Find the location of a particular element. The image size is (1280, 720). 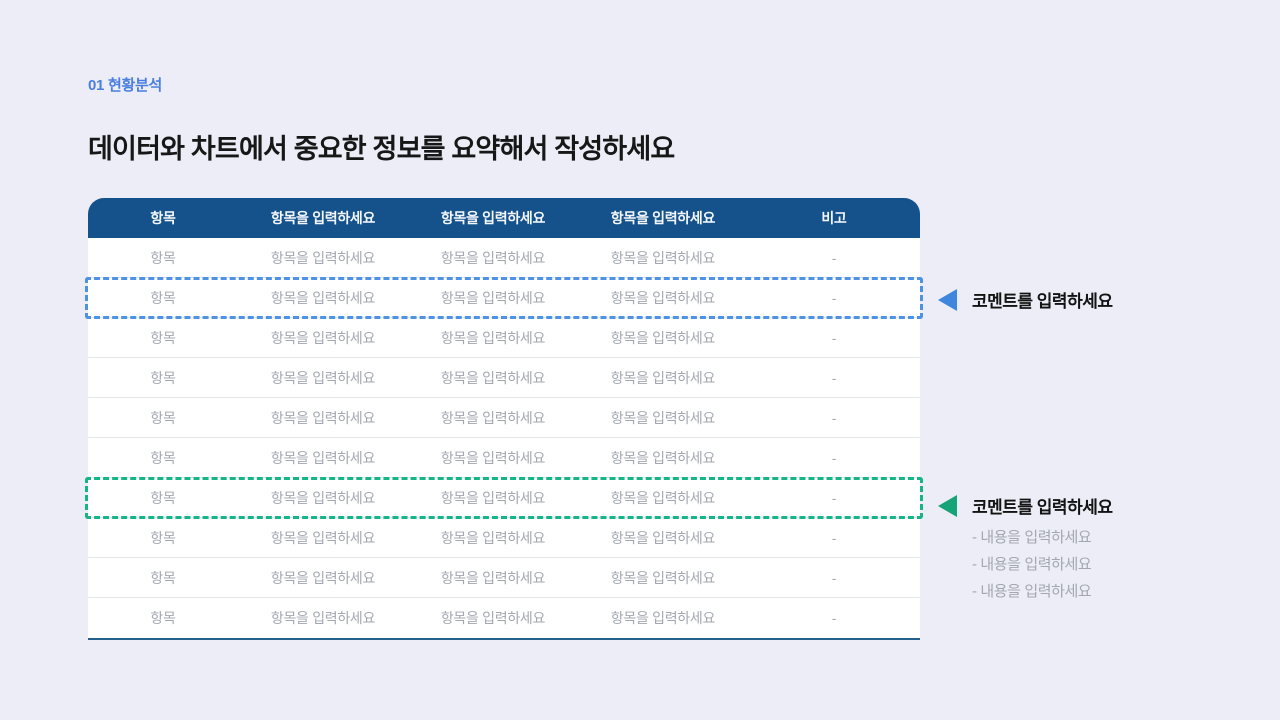

green-callout-label: 코멘트를 입력하세요 is located at coordinates (1042, 507).